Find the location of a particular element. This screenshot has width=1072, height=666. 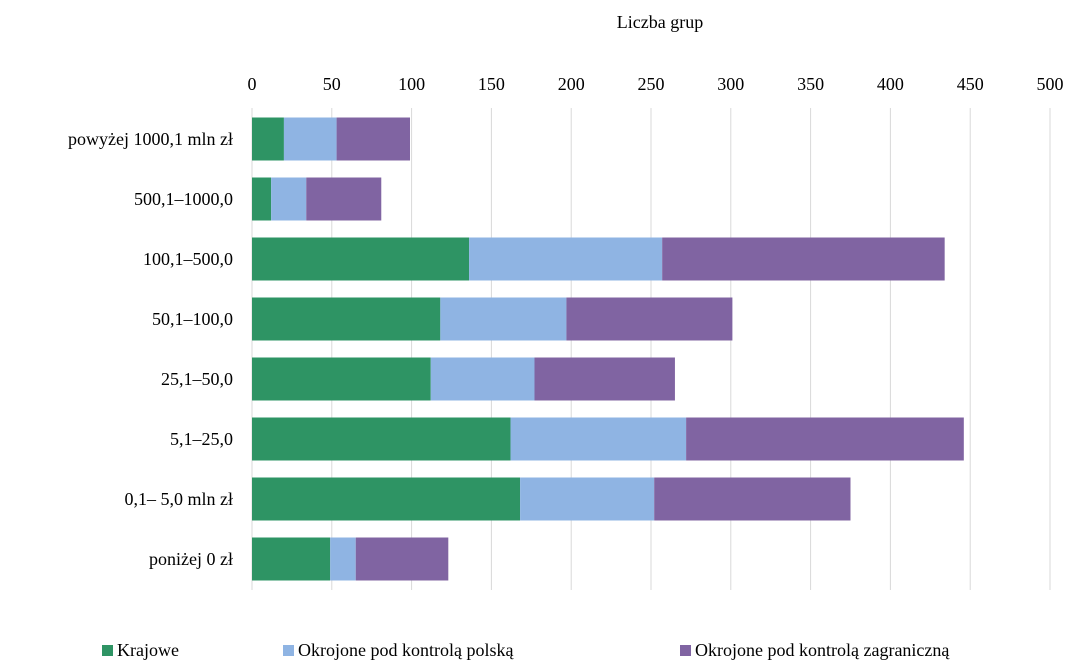

category-label: poniżej 0 zł is located at coordinates (191, 559).